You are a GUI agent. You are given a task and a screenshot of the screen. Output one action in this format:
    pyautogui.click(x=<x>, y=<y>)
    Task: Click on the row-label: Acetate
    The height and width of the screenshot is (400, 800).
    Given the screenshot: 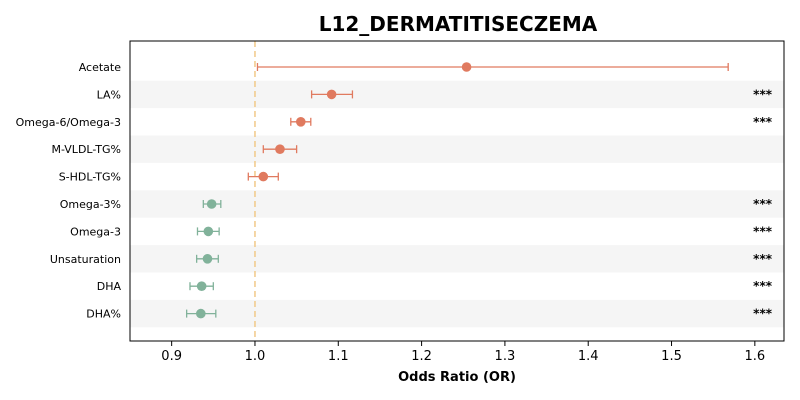 What is the action you would take?
    pyautogui.click(x=100, y=67)
    